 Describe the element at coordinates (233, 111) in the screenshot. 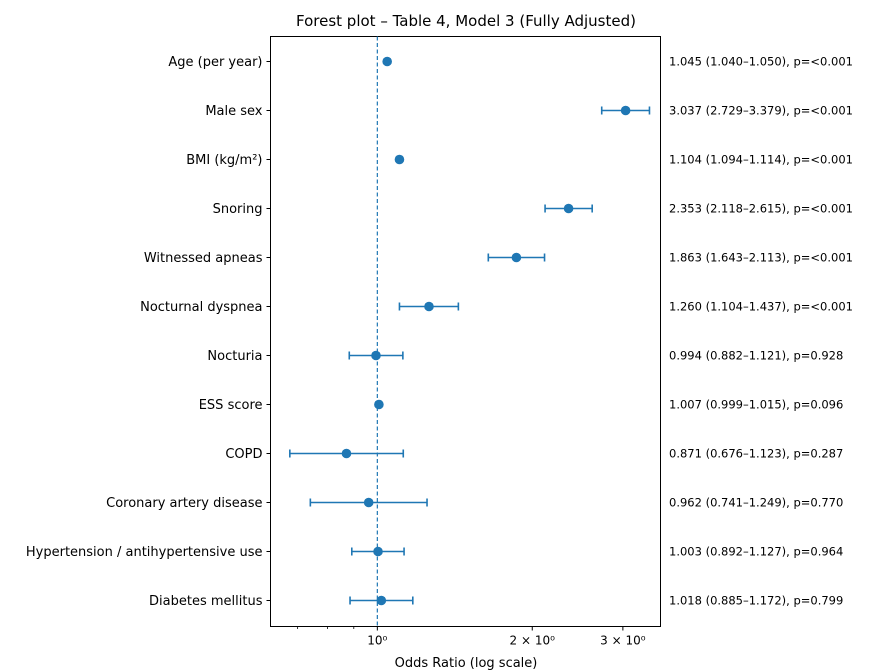

I see `row-label: Male sex` at that location.